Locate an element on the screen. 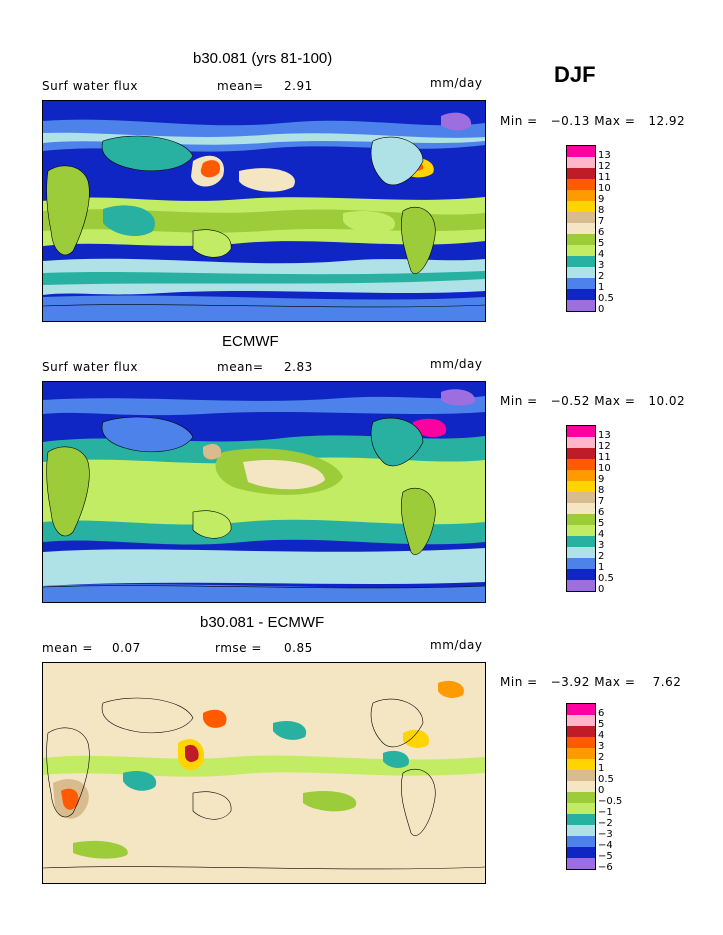 This screenshot has width=723, height=935. colorbar-label: −6 is located at coordinates (605, 867).